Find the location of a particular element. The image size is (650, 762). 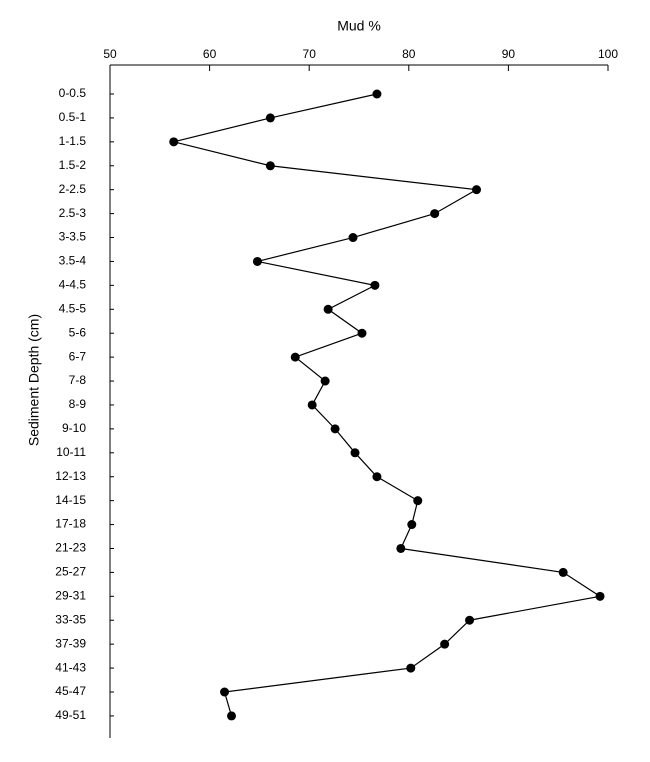

y-tick-label: 25-27 is located at coordinates (70, 572).